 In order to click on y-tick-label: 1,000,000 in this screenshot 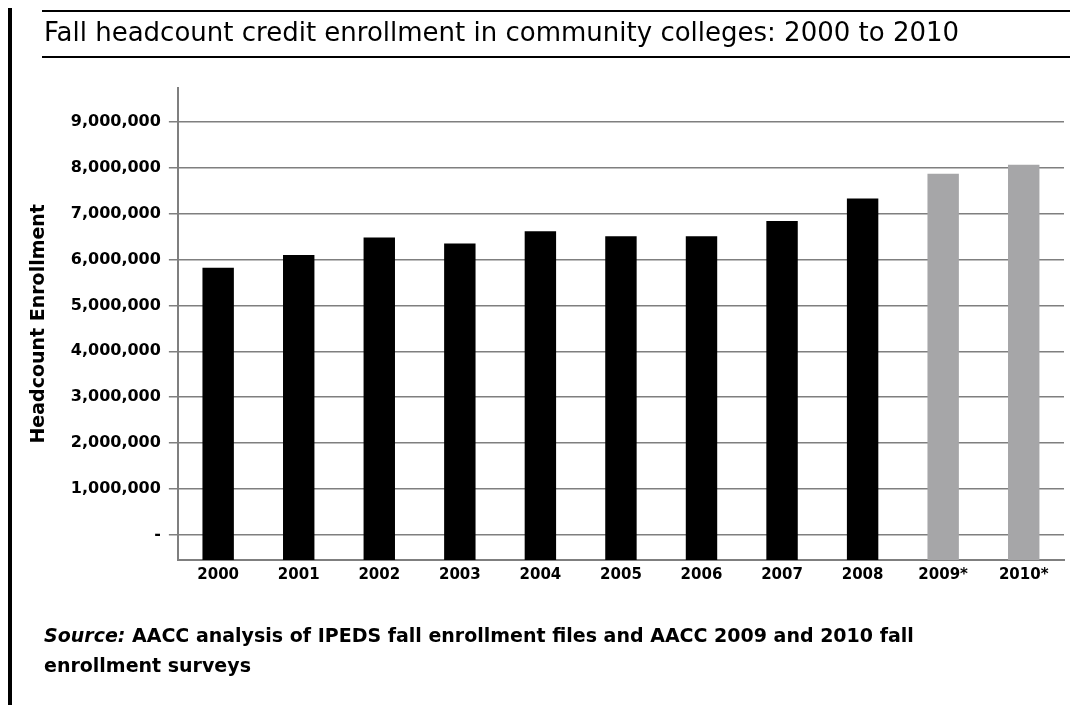, I will do `click(115, 488)`.